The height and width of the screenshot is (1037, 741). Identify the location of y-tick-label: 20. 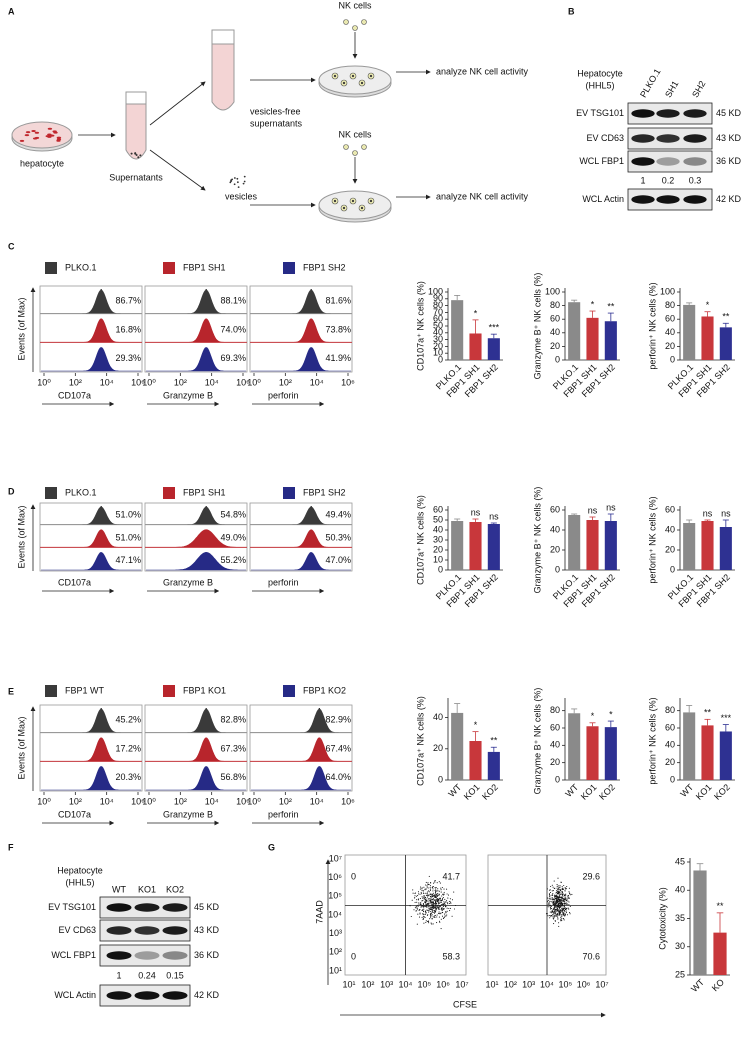
(438, 346).